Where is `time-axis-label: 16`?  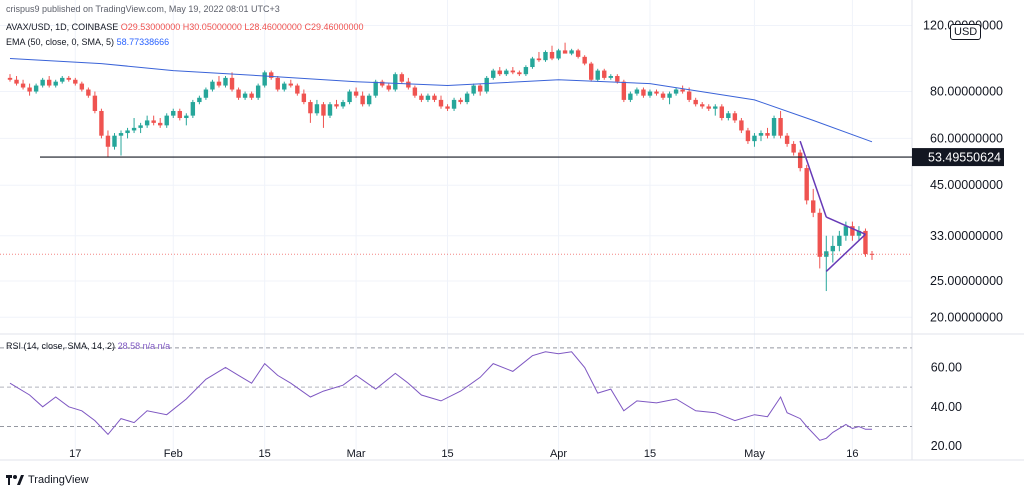 time-axis-label: 16 is located at coordinates (852, 454).